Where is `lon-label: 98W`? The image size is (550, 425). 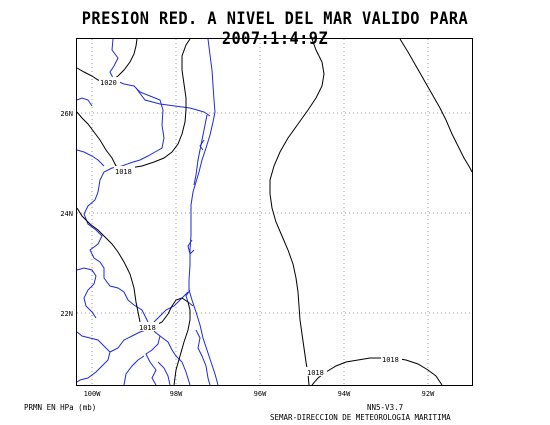 lon-label: 98W is located at coordinates (176, 394).